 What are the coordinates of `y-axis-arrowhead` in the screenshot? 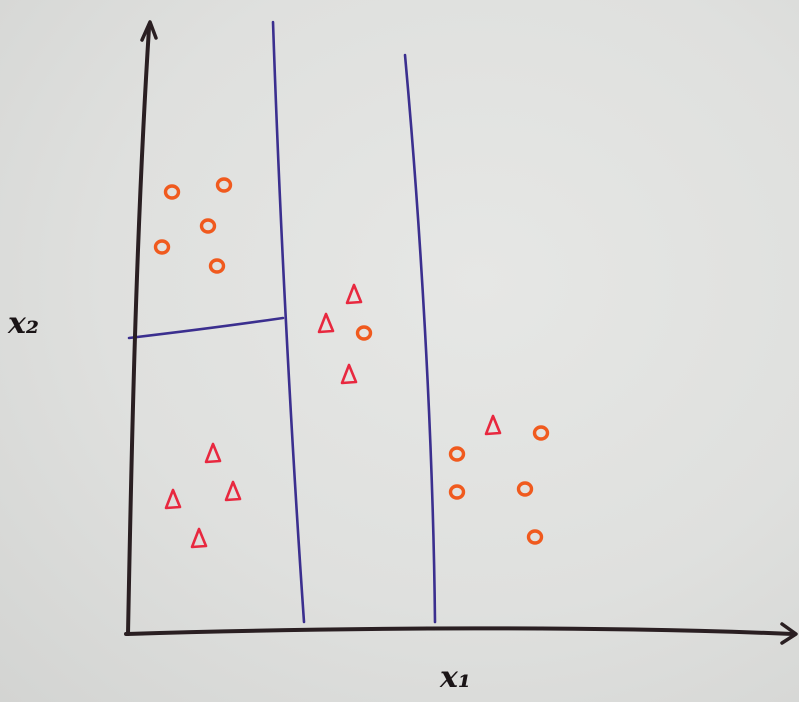 It's located at (149, 31).